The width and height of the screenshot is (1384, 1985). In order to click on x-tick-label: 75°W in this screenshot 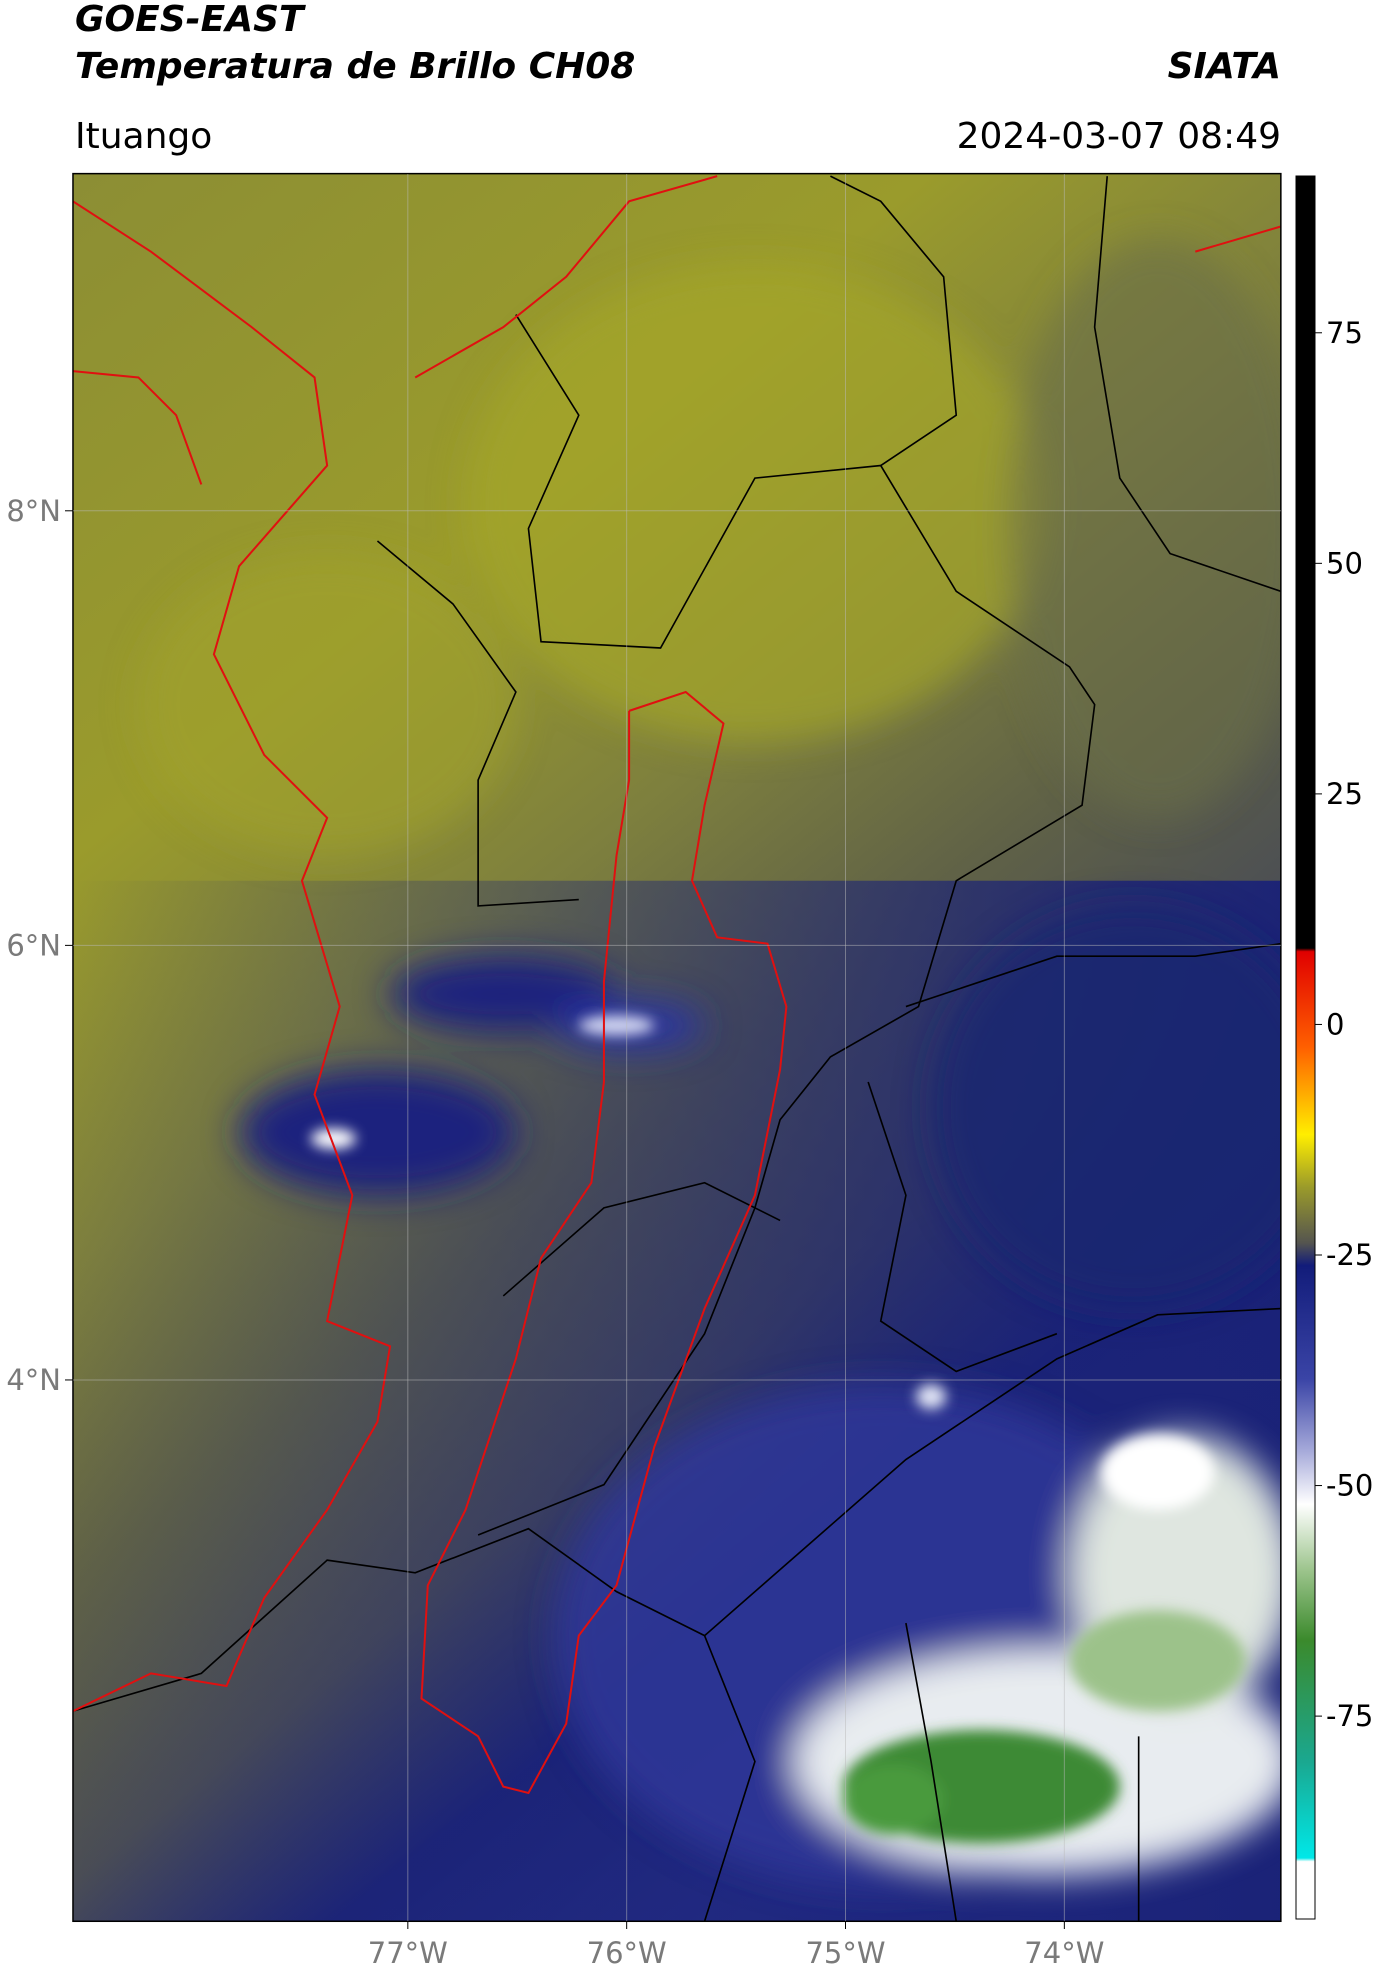, I will do `click(845, 1953)`.